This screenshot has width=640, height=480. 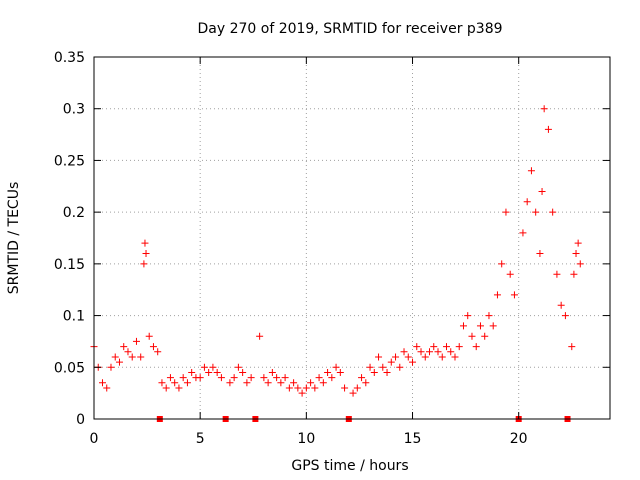 What do you see at coordinates (200, 439) in the screenshot?
I see `x-tick-label: 5` at bounding box center [200, 439].